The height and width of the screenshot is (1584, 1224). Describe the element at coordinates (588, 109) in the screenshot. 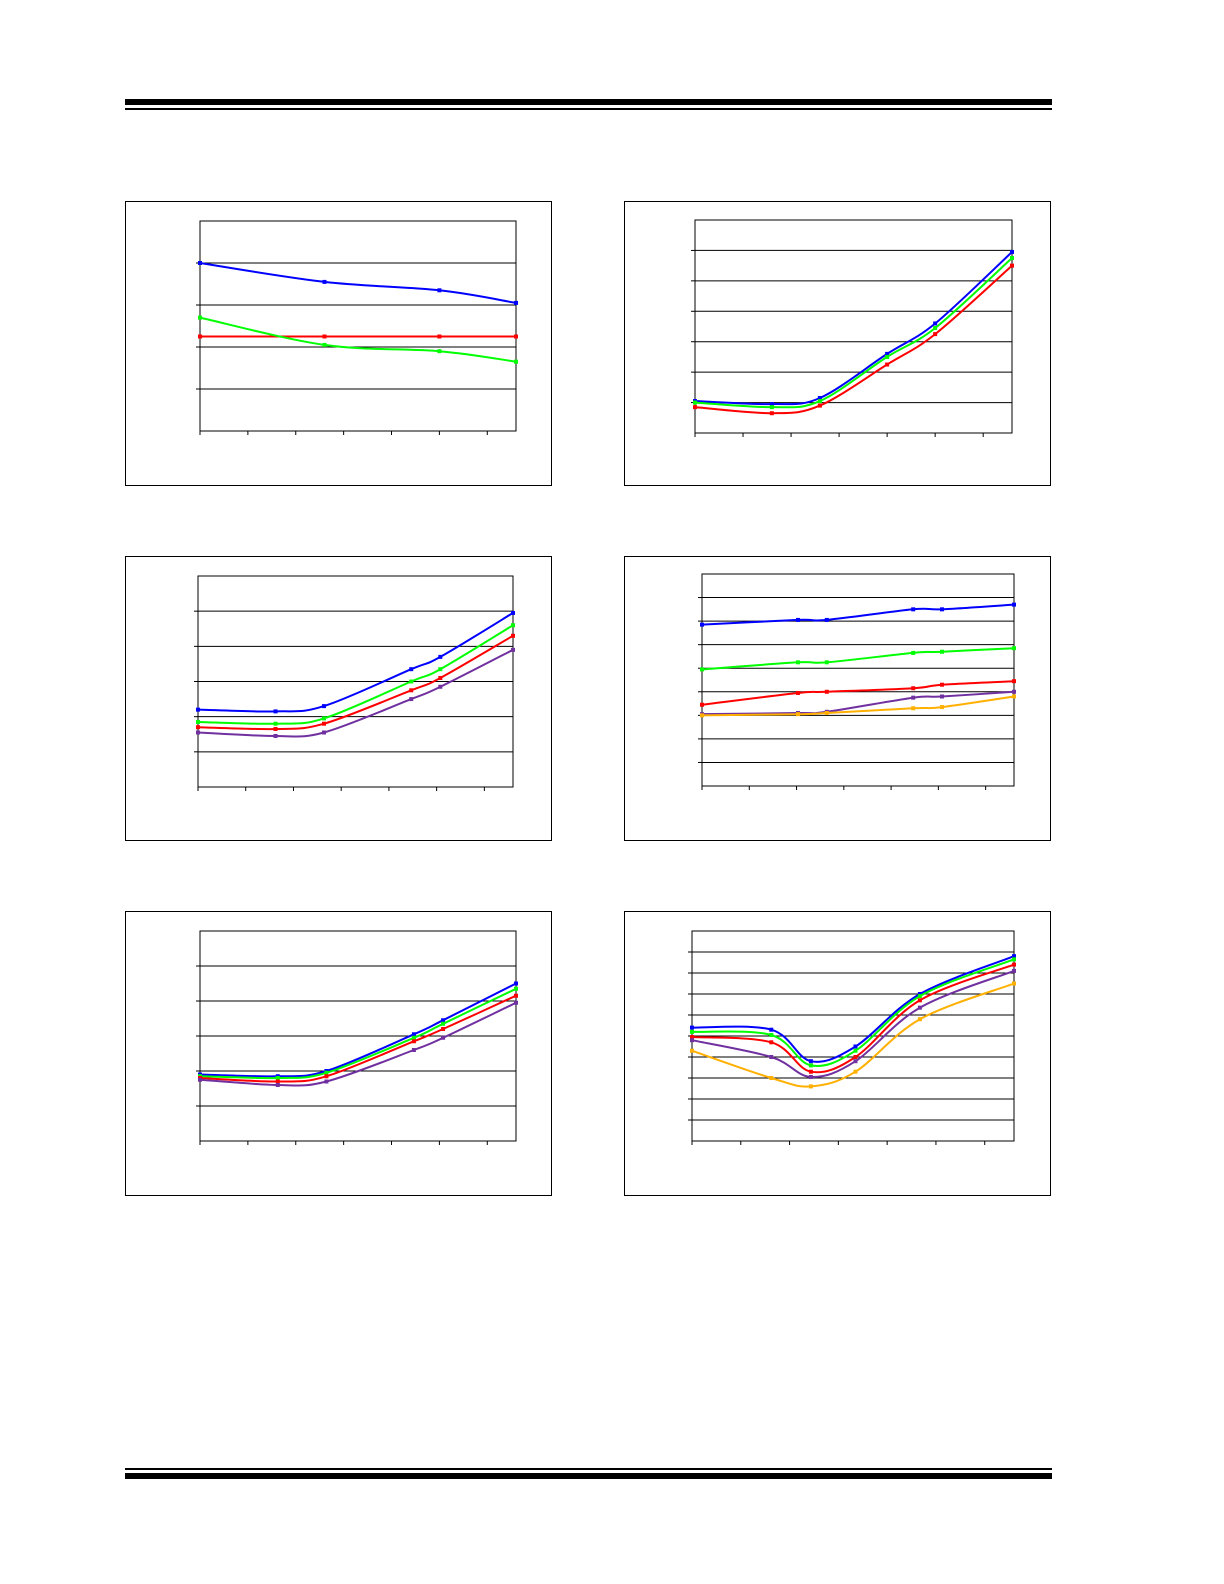

I see `header-rule-thin` at that location.